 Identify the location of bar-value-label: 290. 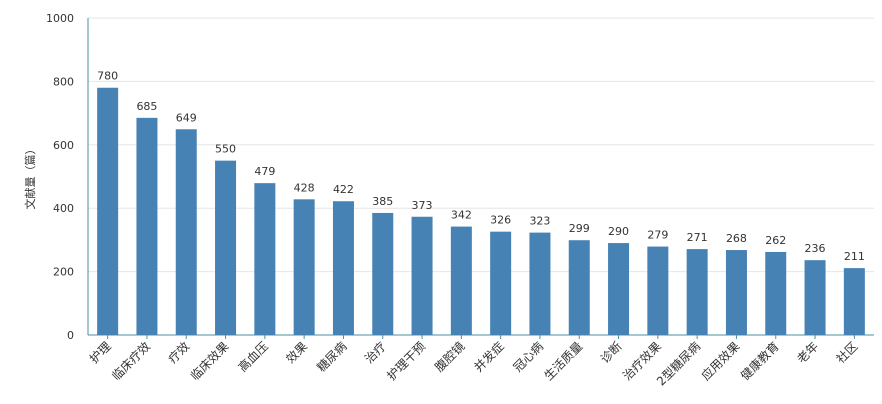
(618, 231).